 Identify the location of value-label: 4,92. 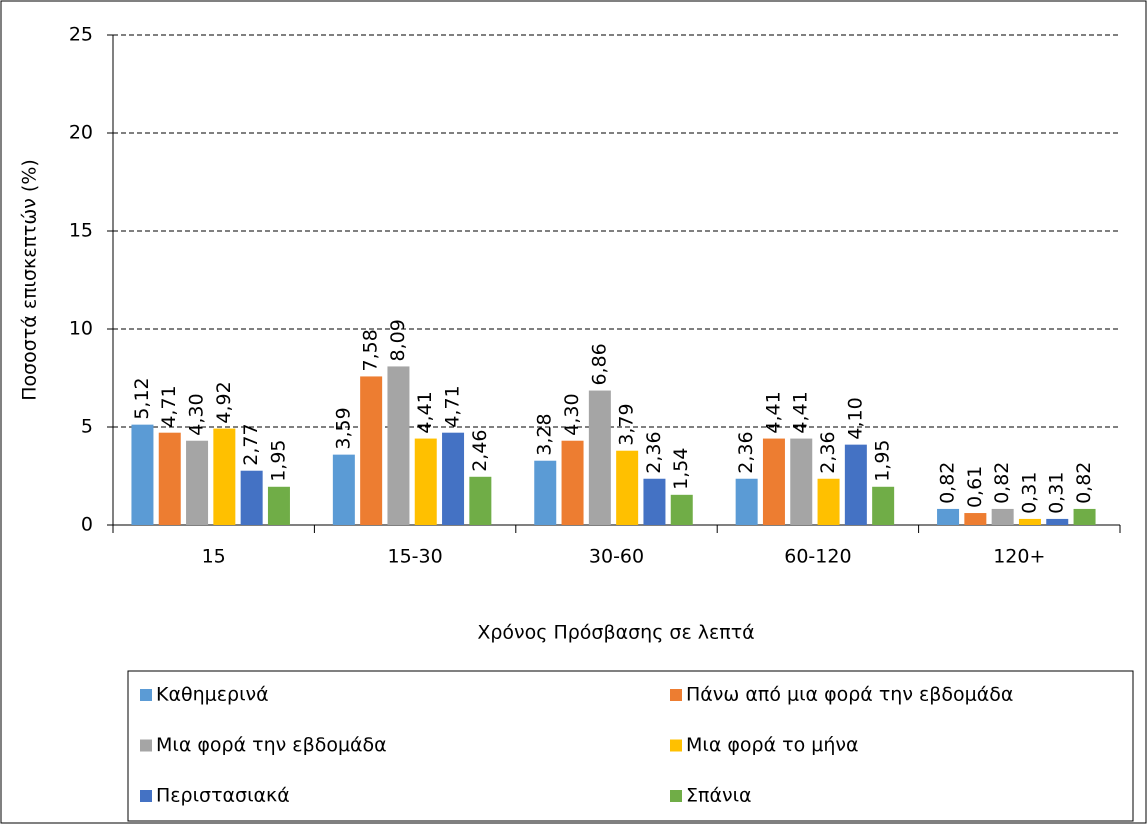
(224, 402).